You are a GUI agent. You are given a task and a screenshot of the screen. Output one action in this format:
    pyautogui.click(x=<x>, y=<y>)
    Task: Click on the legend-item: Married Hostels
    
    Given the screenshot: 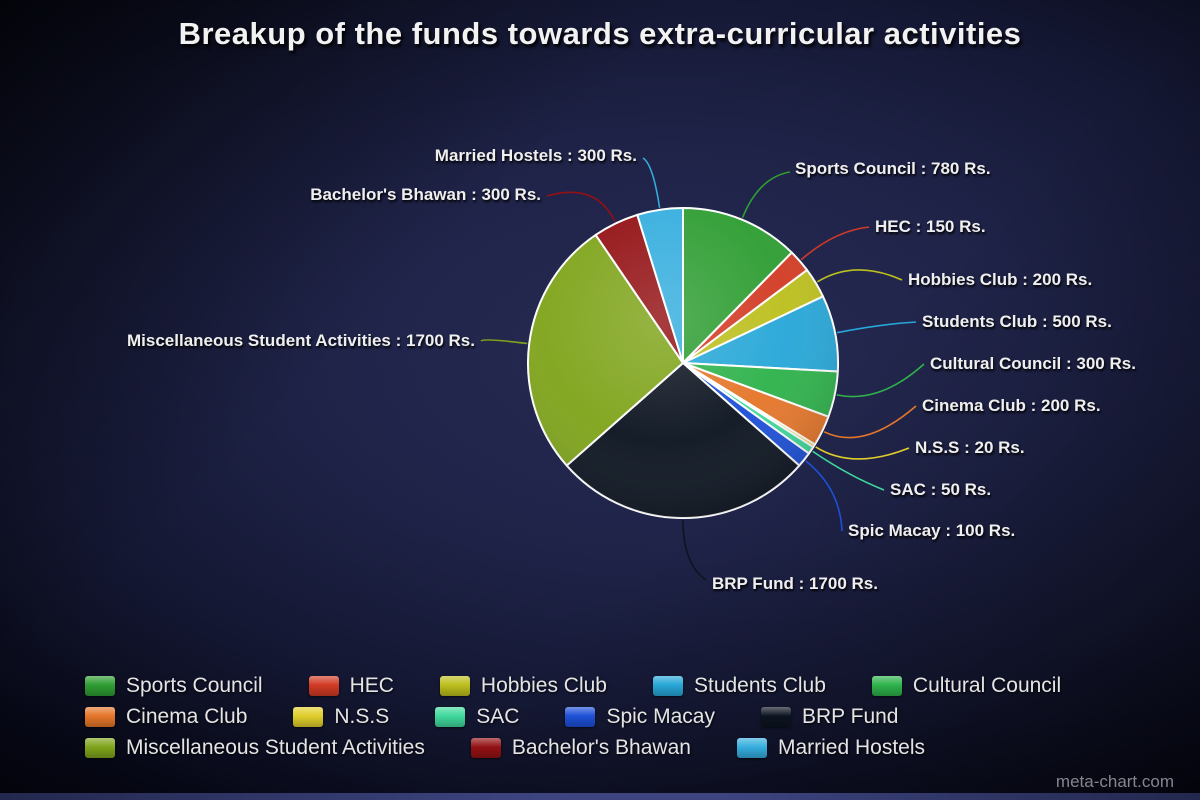 What is the action you would take?
    pyautogui.click(x=830, y=748)
    